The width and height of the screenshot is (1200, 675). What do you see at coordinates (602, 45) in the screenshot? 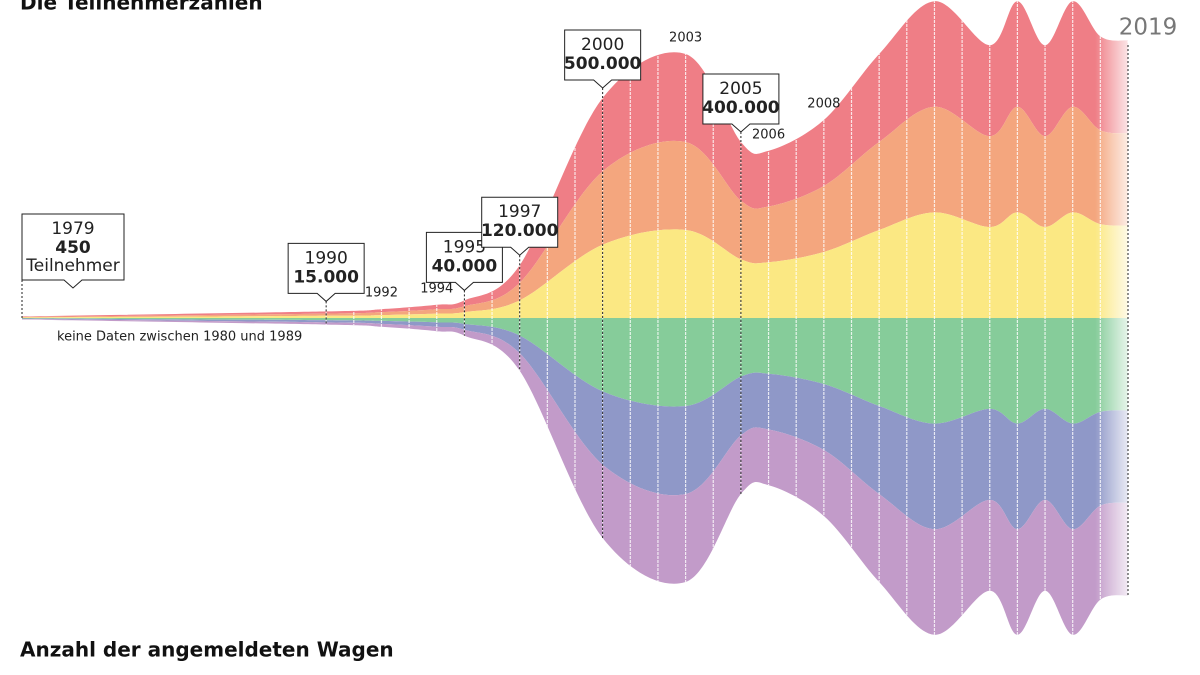
I see `callout-year: 2000` at bounding box center [602, 45].